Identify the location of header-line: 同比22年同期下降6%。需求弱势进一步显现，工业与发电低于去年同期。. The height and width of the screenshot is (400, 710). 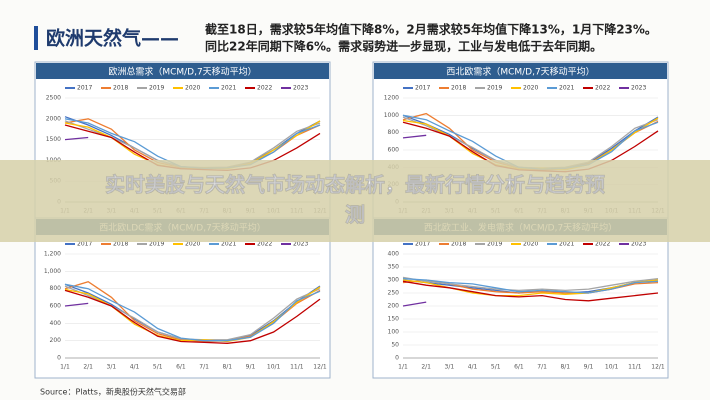
(403, 46).